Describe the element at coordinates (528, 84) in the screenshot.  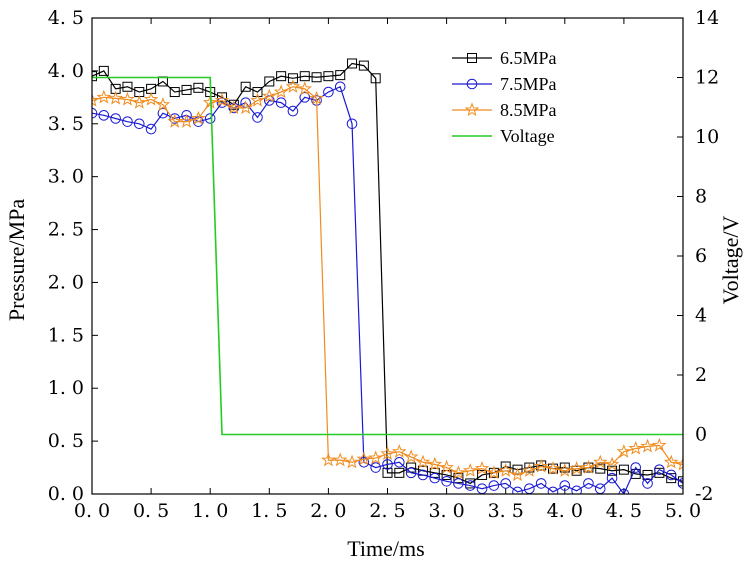
I see `legend-label: 7.5MPa` at that location.